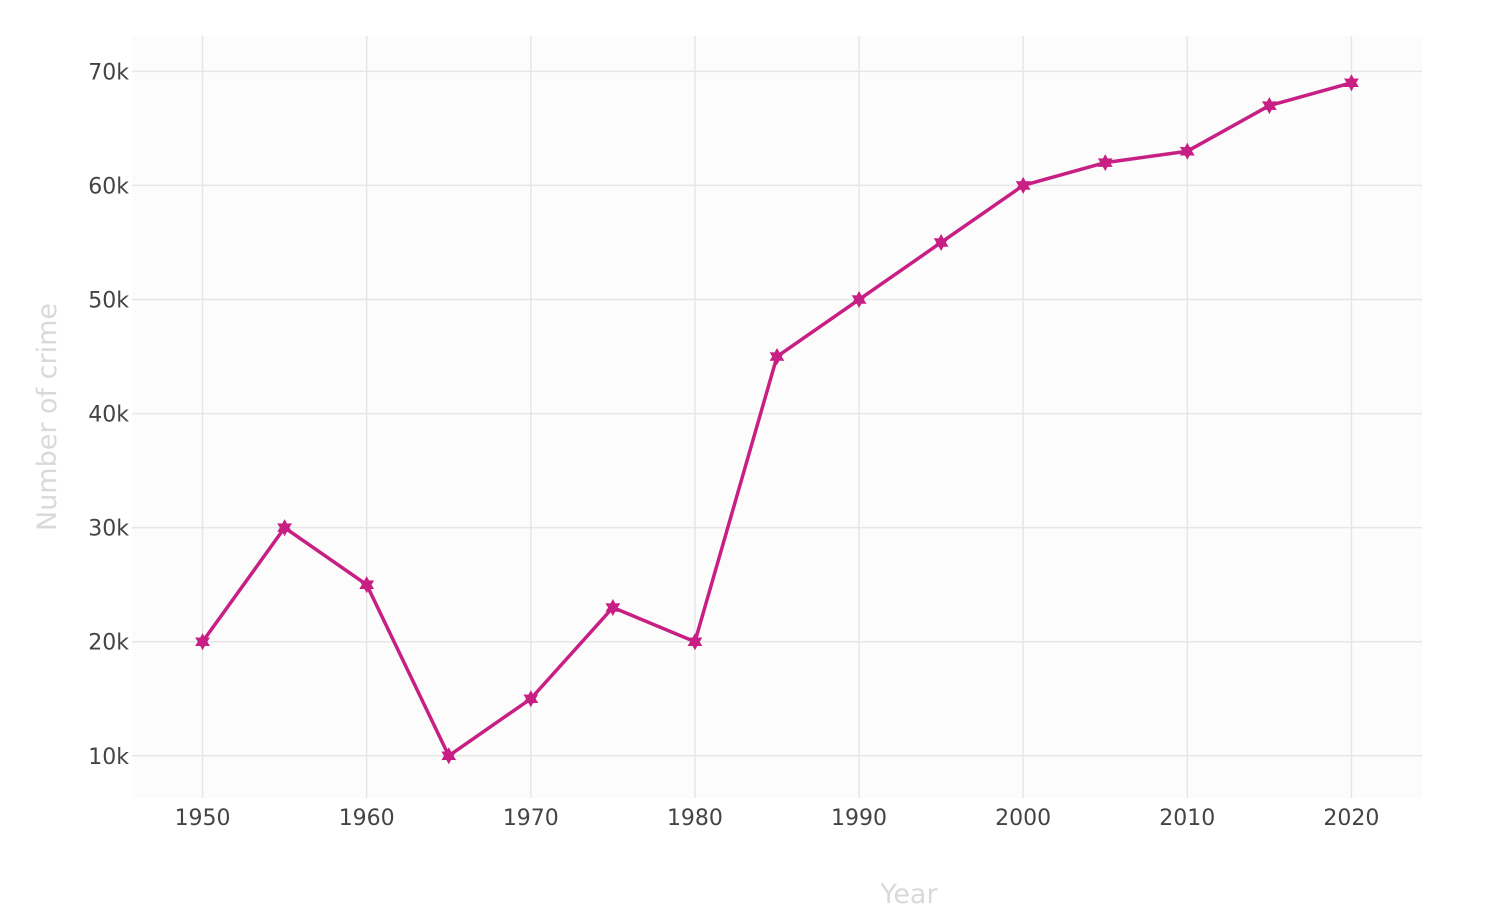 Image resolution: width=1494 pixels, height=924 pixels. I want to click on y-tick-labels: 10k 20k 30k 40k 50k 60k 70k, so click(108, 414).